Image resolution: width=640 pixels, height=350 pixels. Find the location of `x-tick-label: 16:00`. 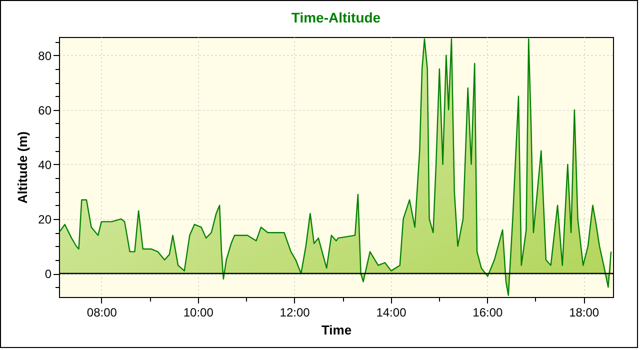

x-tick-label: 16:00 is located at coordinates (487, 313).